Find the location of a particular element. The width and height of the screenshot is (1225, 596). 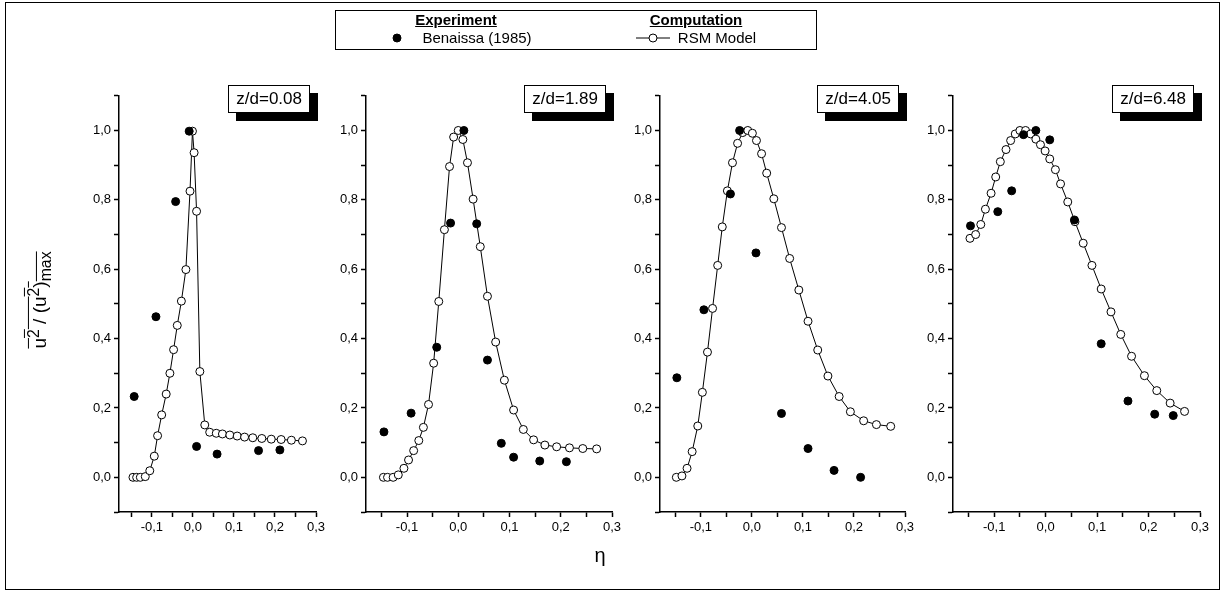

chart-title: z/d=4.05 is located at coordinates (858, 99).